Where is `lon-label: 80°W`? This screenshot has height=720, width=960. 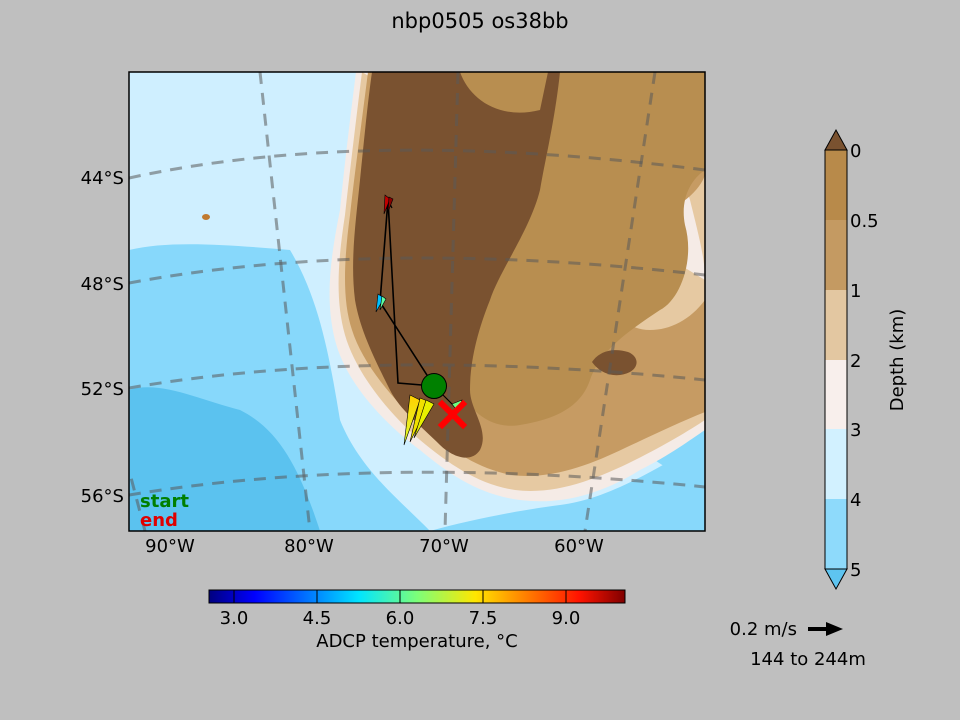
lon-label: 80°W is located at coordinates (309, 546).